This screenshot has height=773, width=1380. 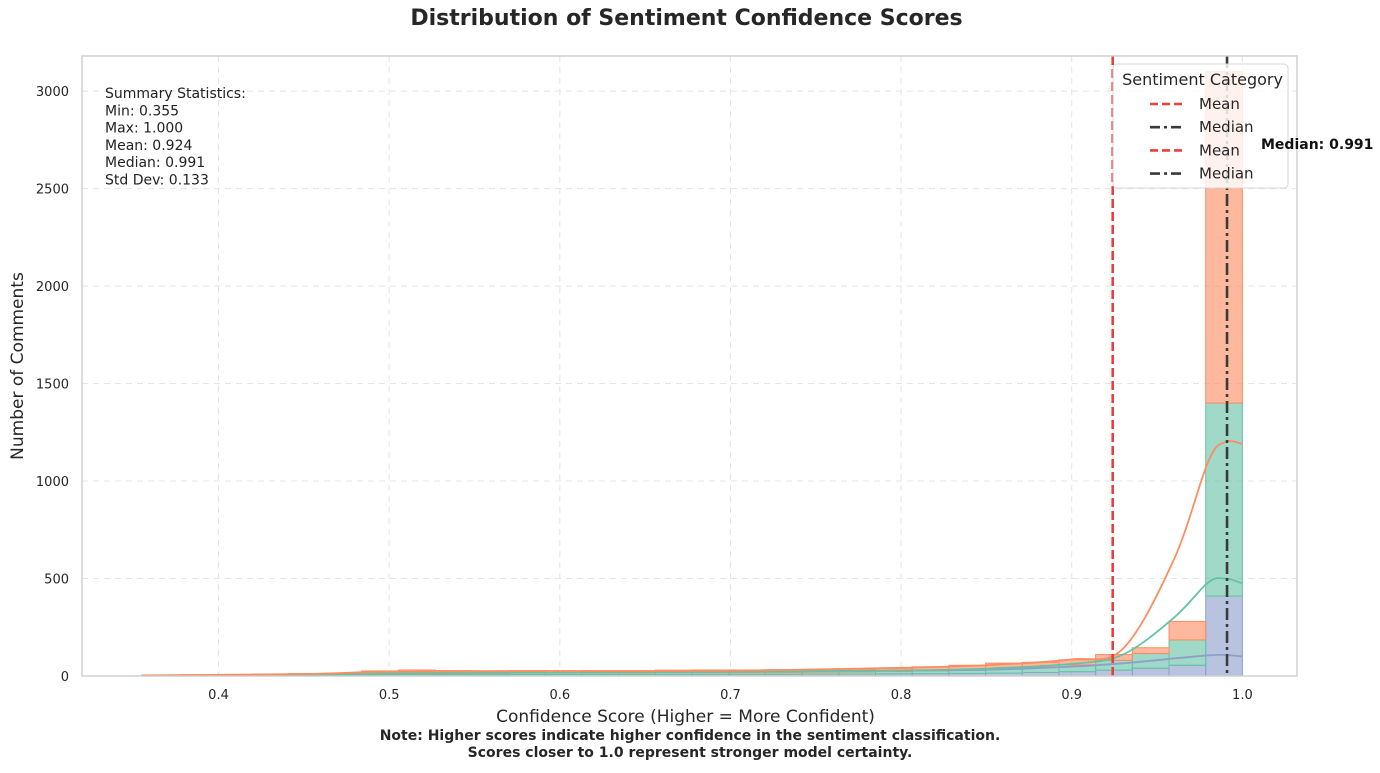 What do you see at coordinates (52, 190) in the screenshot?
I see `y-tick-label: 2500` at bounding box center [52, 190].